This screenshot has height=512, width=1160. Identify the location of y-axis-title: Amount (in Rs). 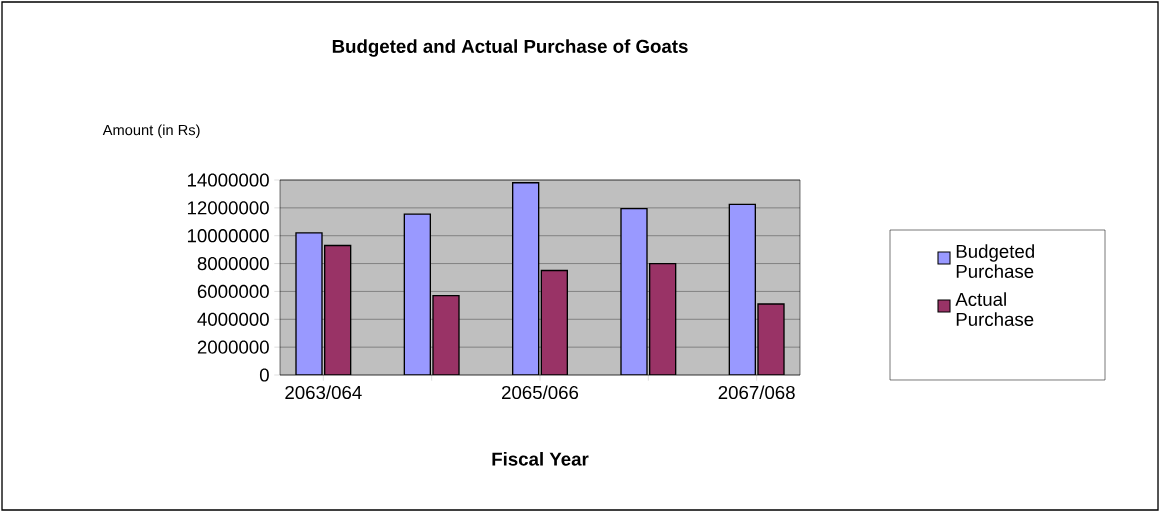
(151, 131).